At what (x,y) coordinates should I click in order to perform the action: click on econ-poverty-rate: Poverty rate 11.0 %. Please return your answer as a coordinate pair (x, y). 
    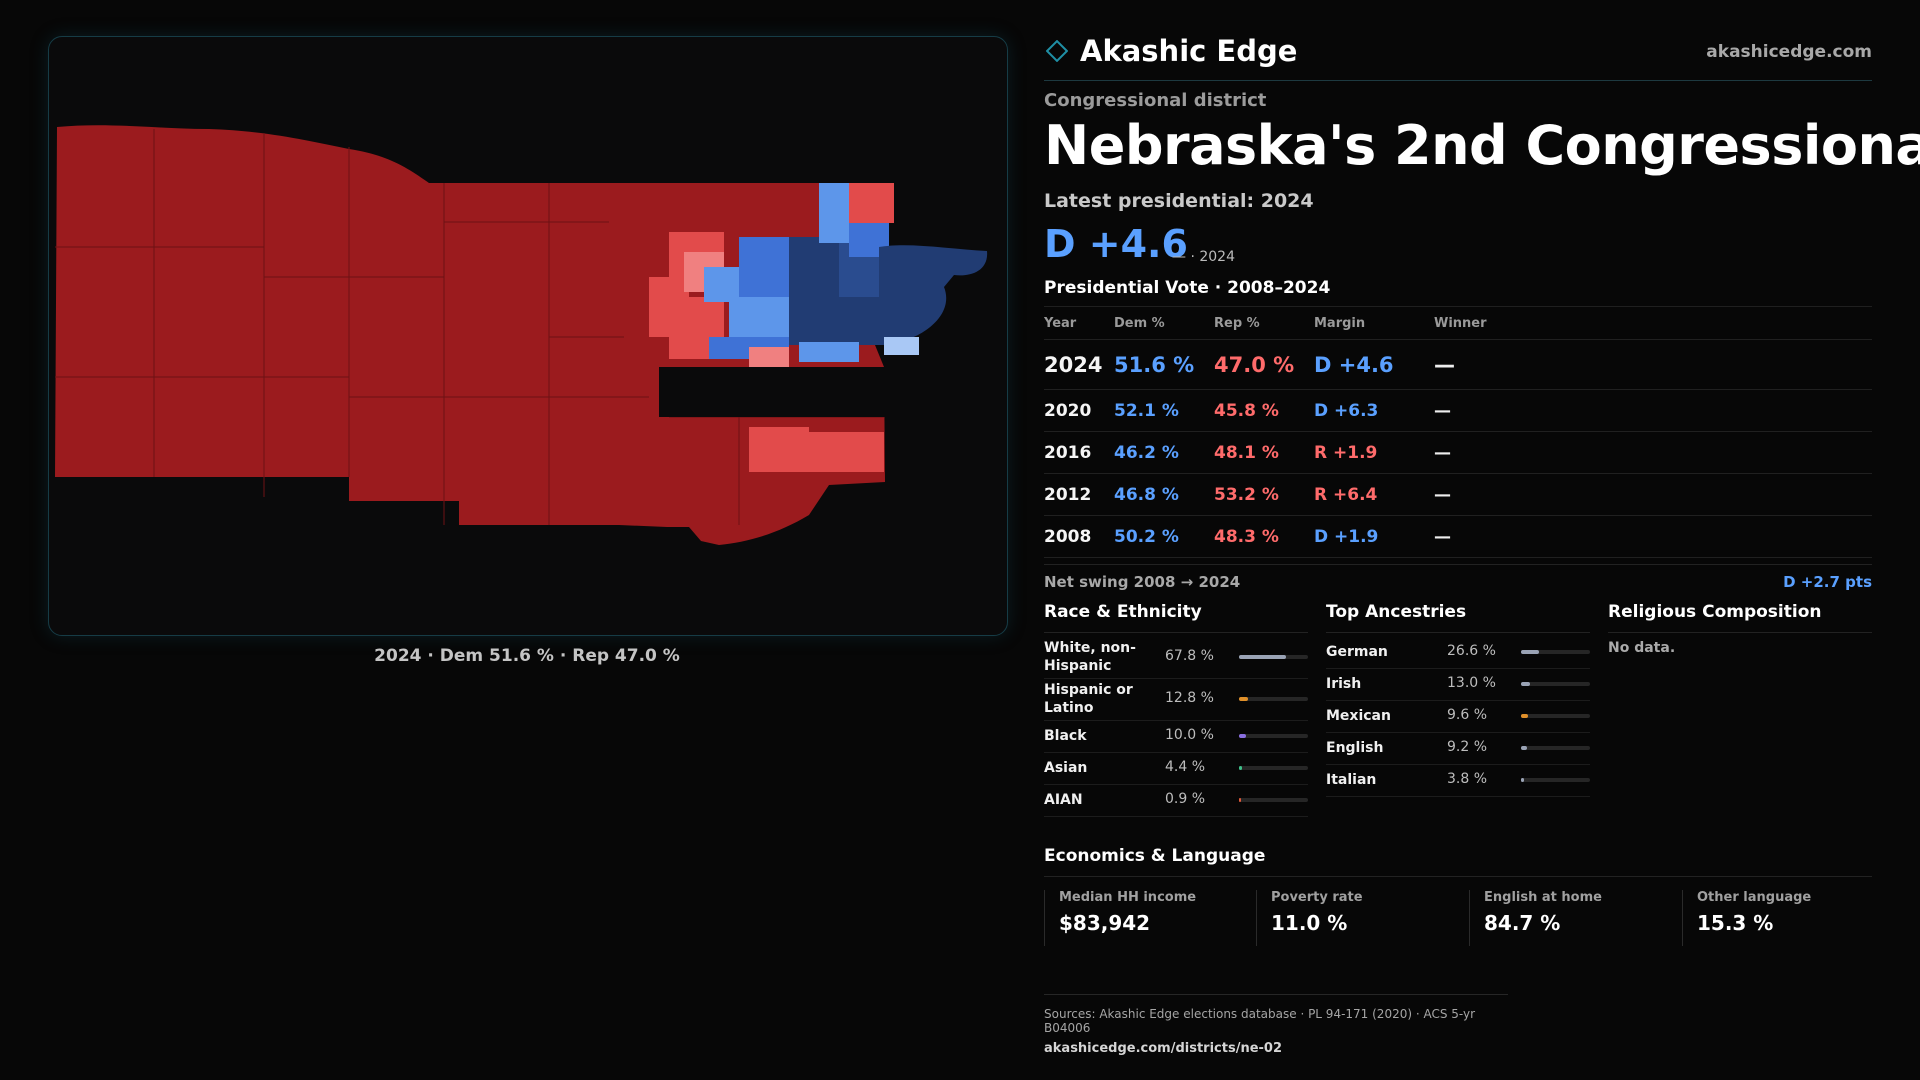
    Looking at the image, I should click on (1358, 918).